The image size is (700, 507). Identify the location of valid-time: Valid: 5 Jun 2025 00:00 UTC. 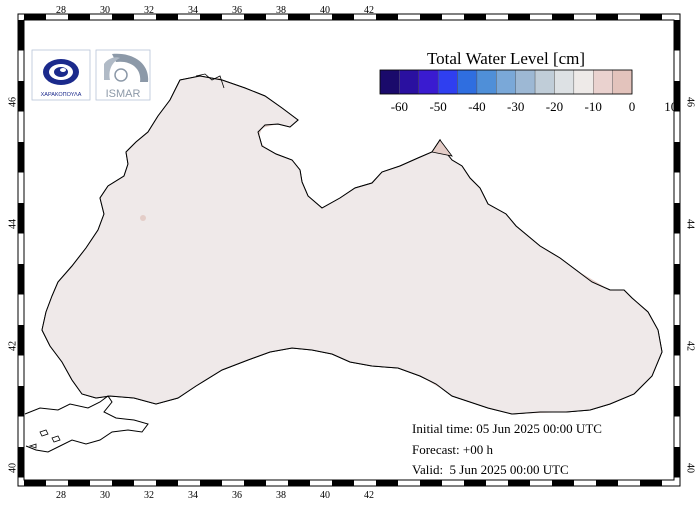
(490, 469).